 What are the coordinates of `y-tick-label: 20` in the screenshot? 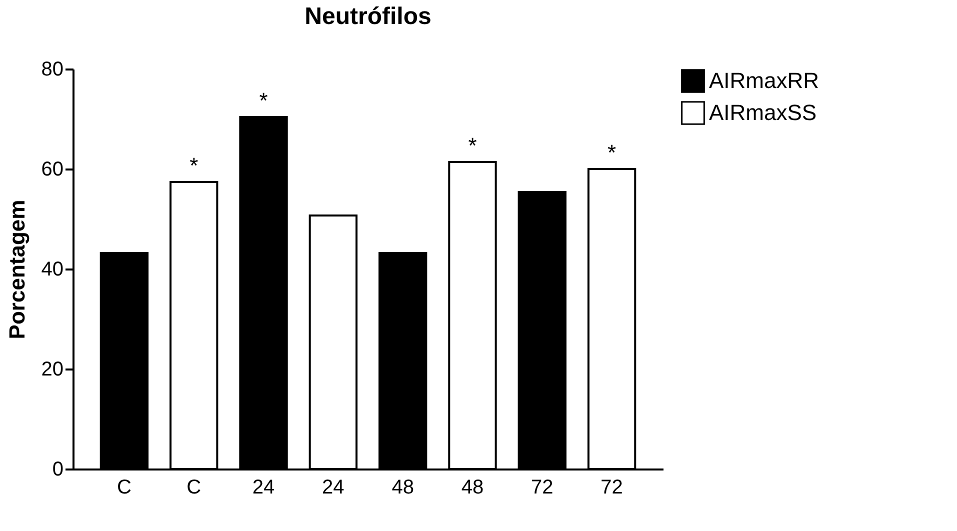 It's located at (52, 369).